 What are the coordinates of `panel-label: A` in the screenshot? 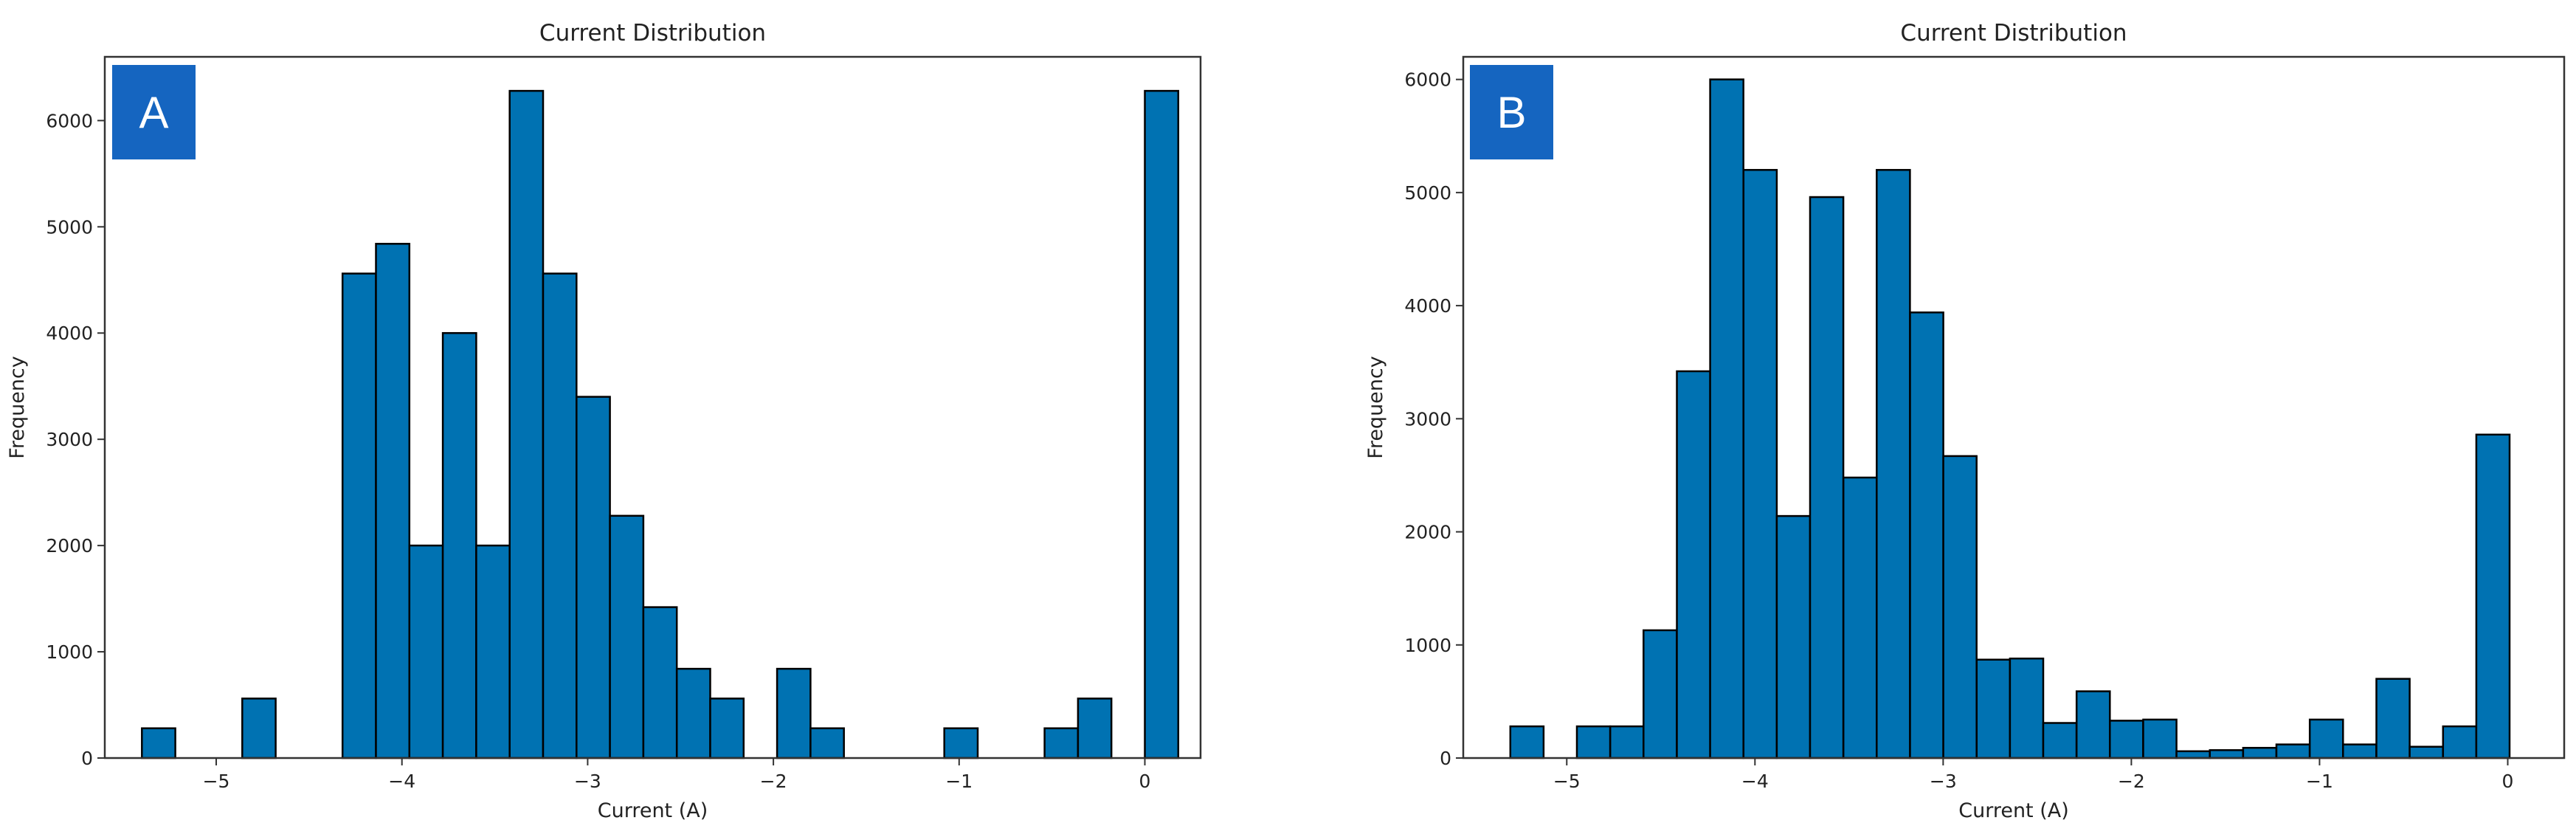 It's located at (153, 112).